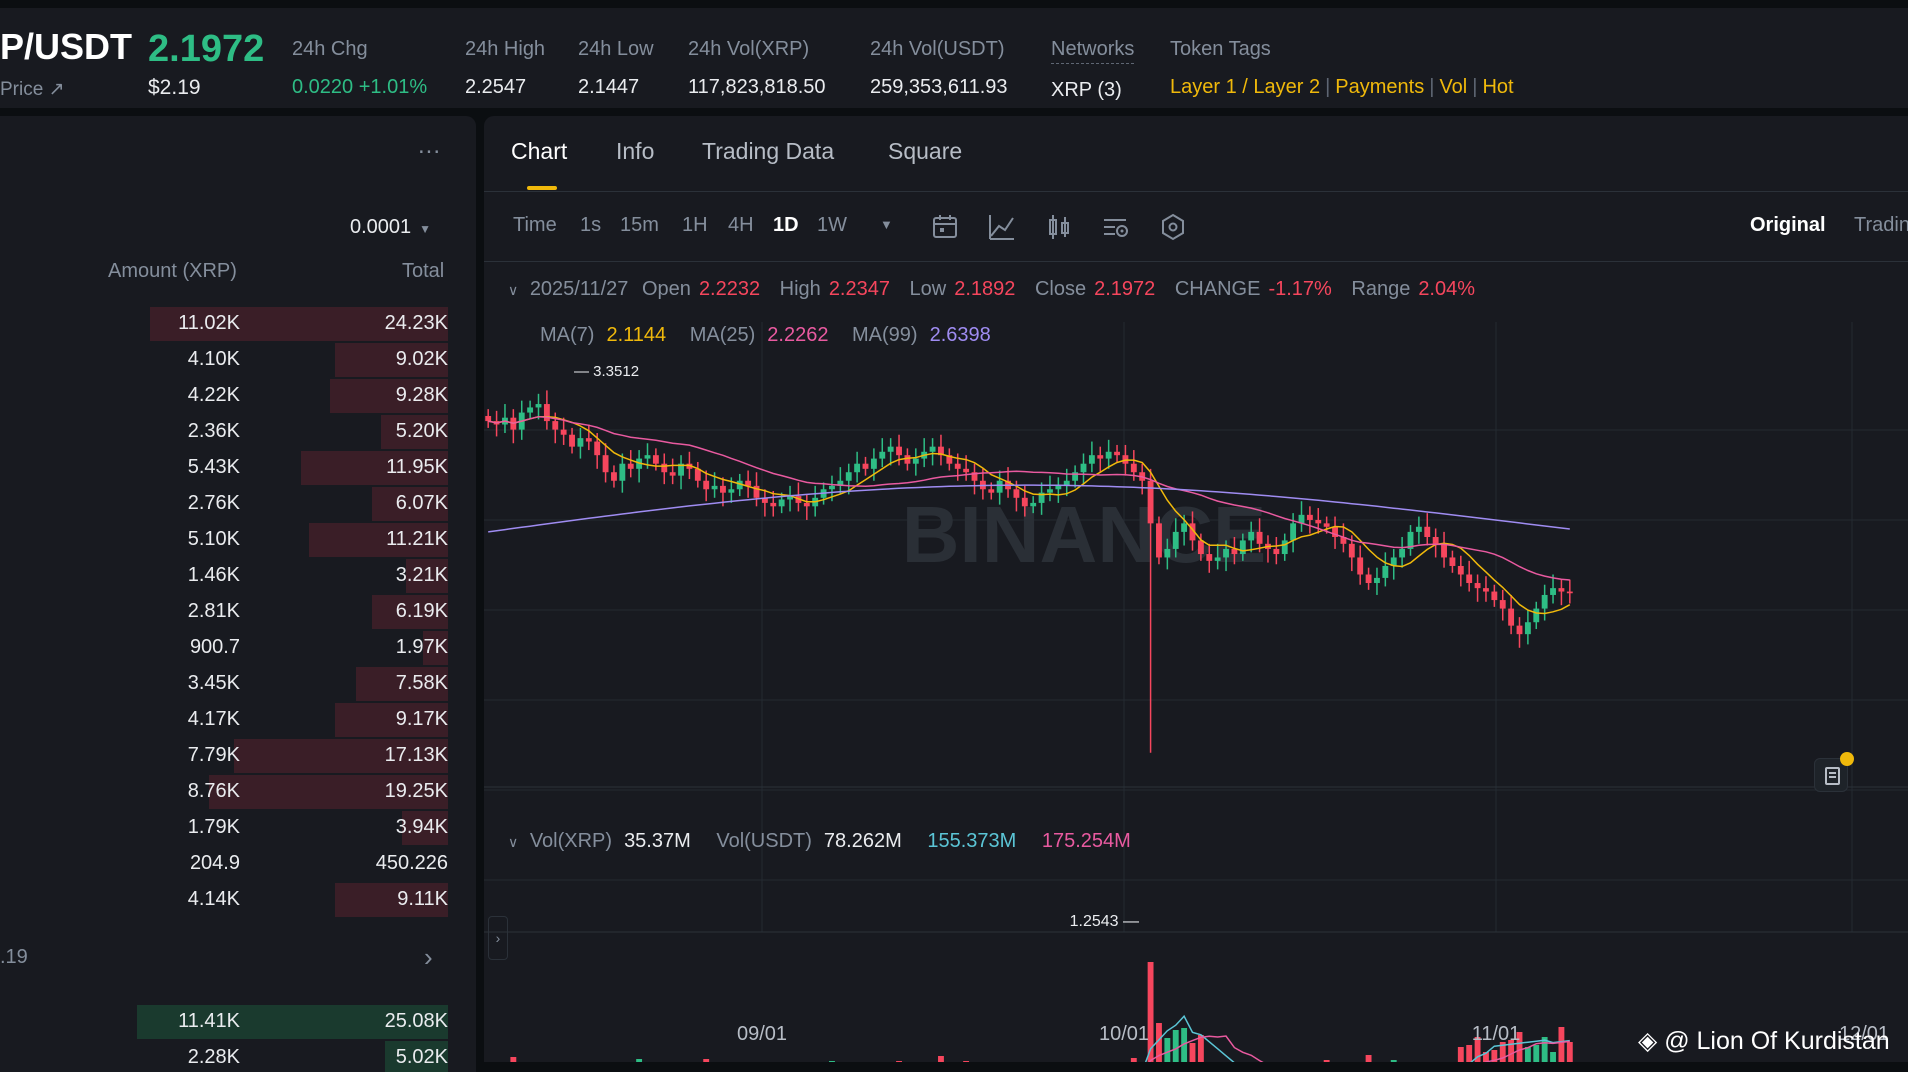 The width and height of the screenshot is (1908, 1072). What do you see at coordinates (1498, 87) in the screenshot?
I see `tag-hot: Hot` at bounding box center [1498, 87].